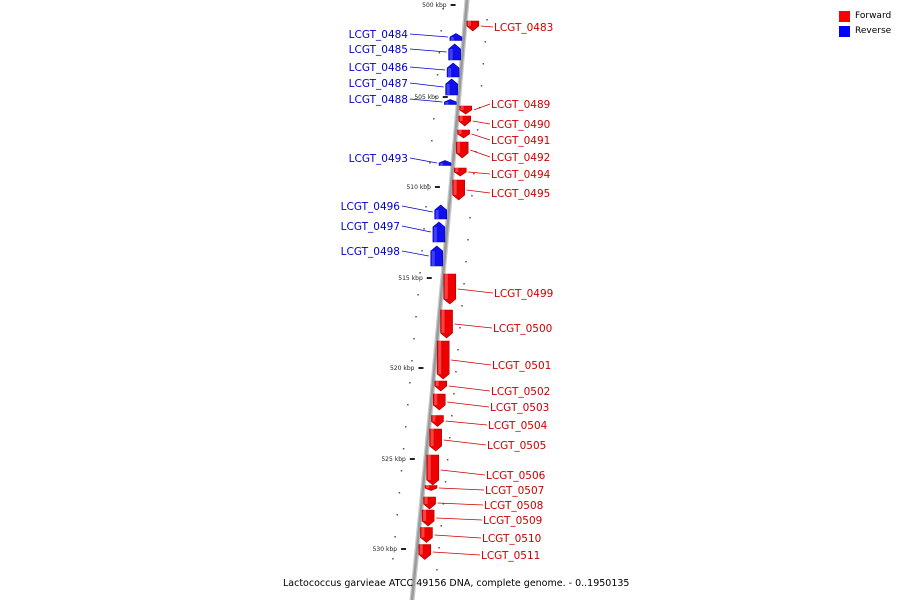 This screenshot has width=900, height=600. Describe the element at coordinates (844, 31) in the screenshot. I see `legend-reverse-swatch` at that location.